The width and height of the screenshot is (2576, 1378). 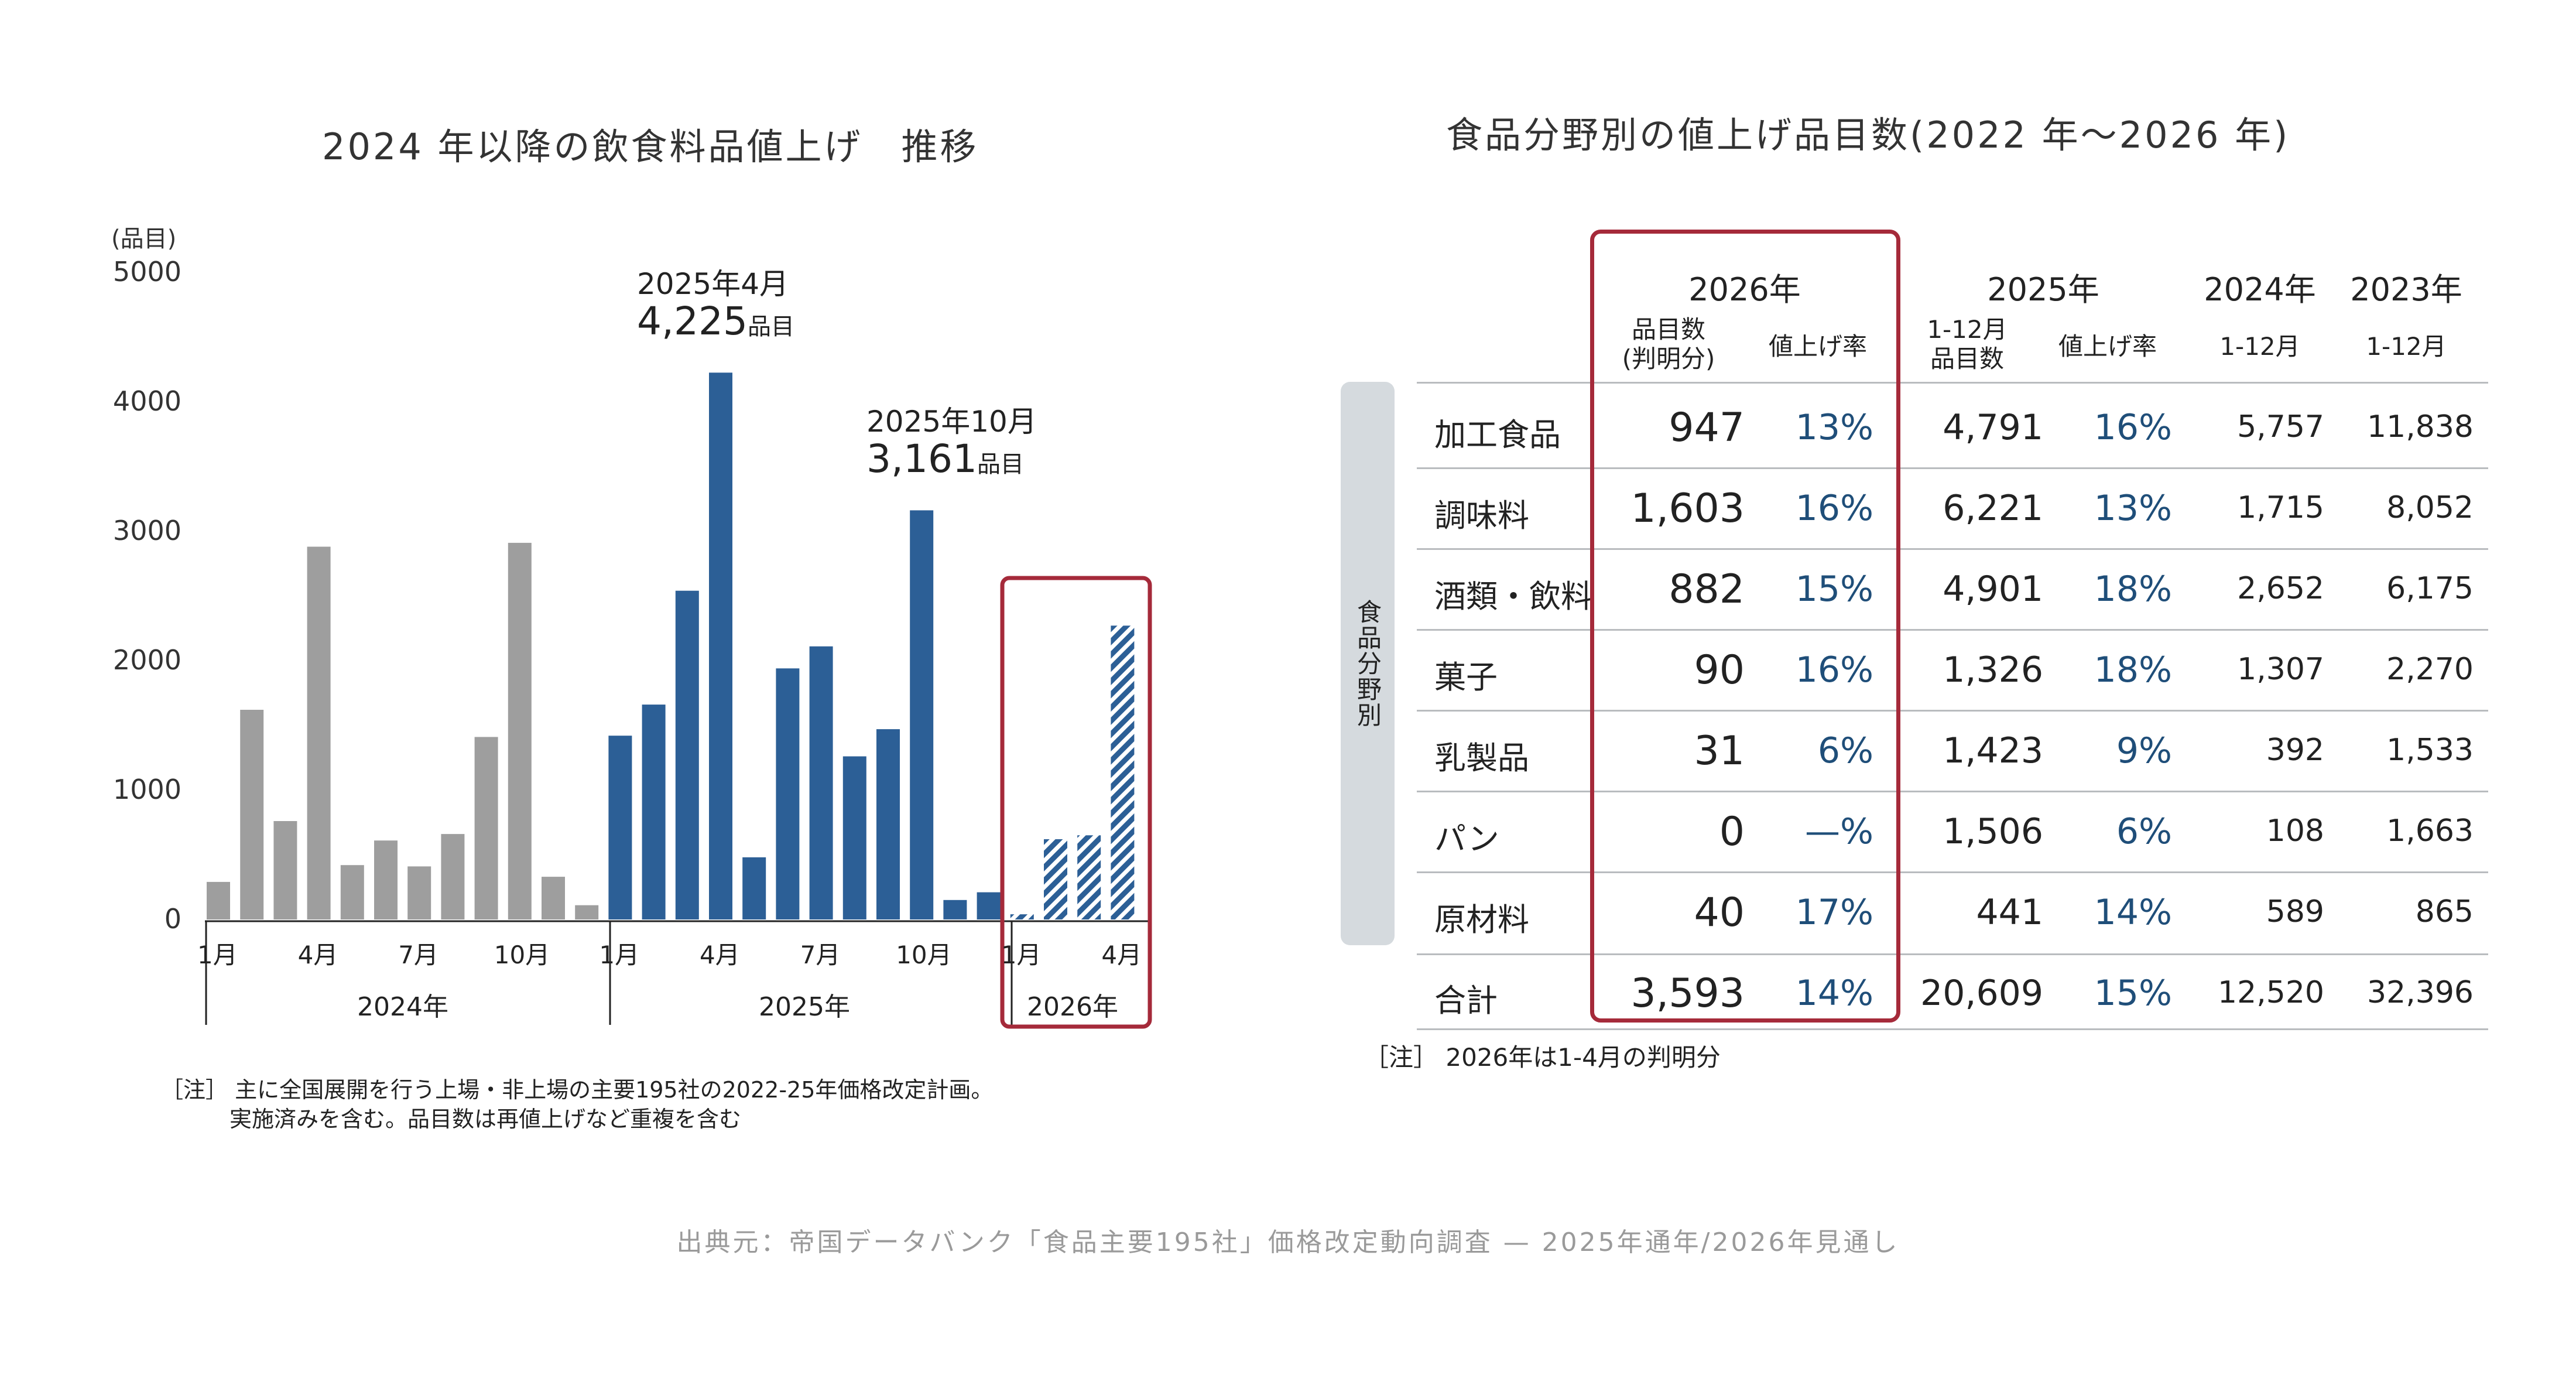 What do you see at coordinates (1834, 912) in the screenshot?
I see `table-row-r2026: 17%` at bounding box center [1834, 912].